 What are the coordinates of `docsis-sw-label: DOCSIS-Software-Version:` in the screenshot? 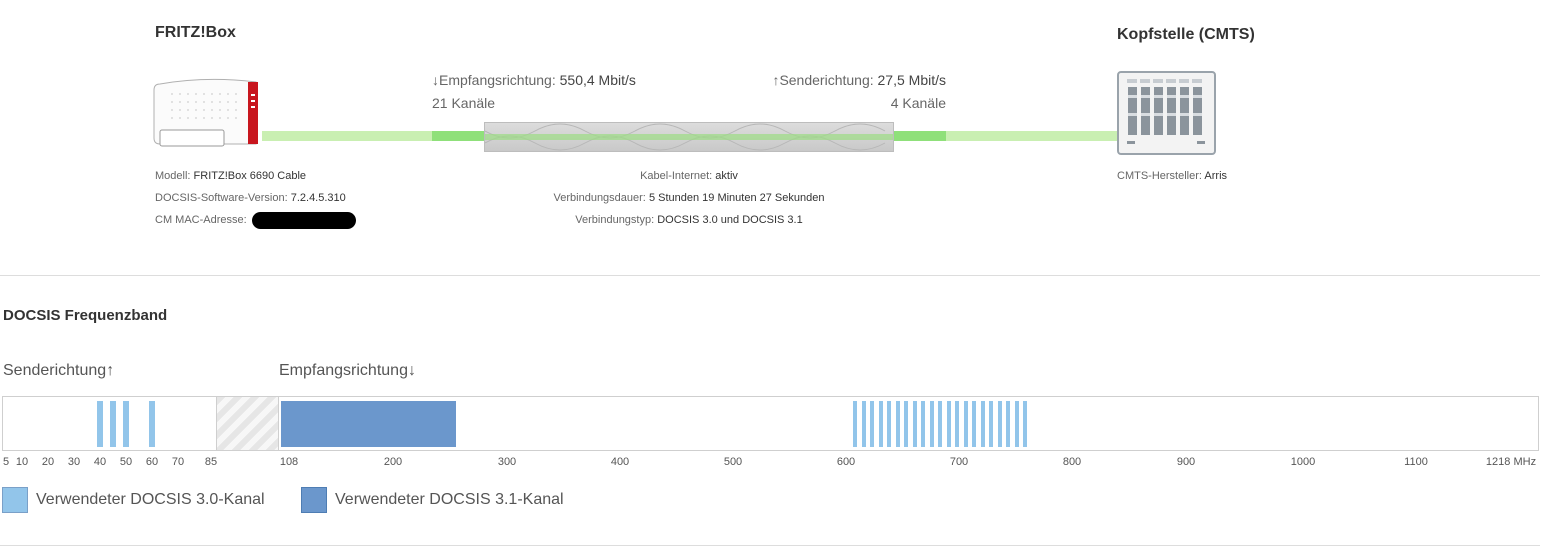 It's located at (221, 198).